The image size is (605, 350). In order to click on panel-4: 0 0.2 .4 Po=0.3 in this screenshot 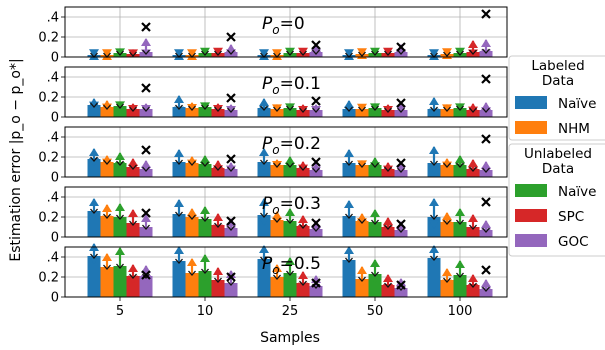, I will do `click(273, 216)`.